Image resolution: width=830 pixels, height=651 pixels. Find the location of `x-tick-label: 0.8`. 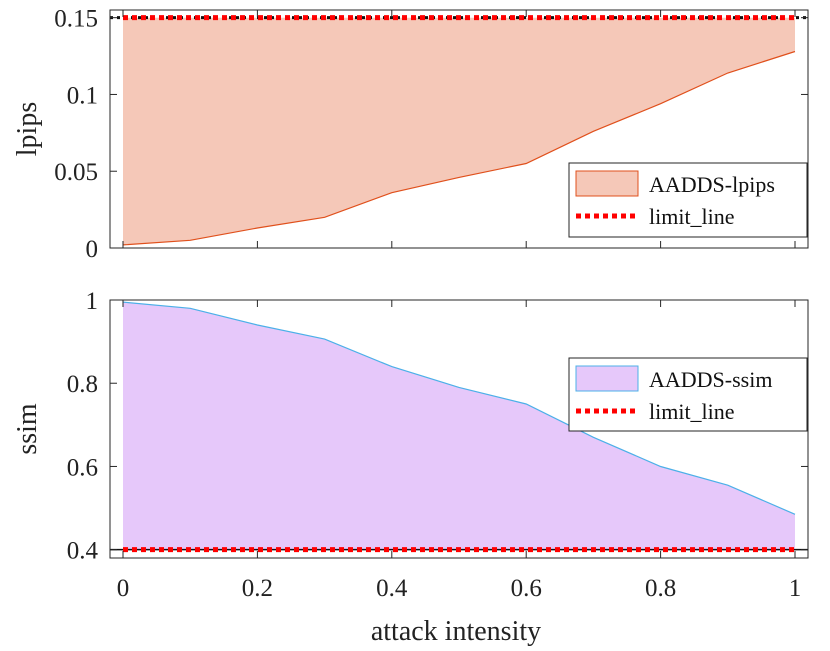

x-tick-label: 0.8 is located at coordinates (660, 588).